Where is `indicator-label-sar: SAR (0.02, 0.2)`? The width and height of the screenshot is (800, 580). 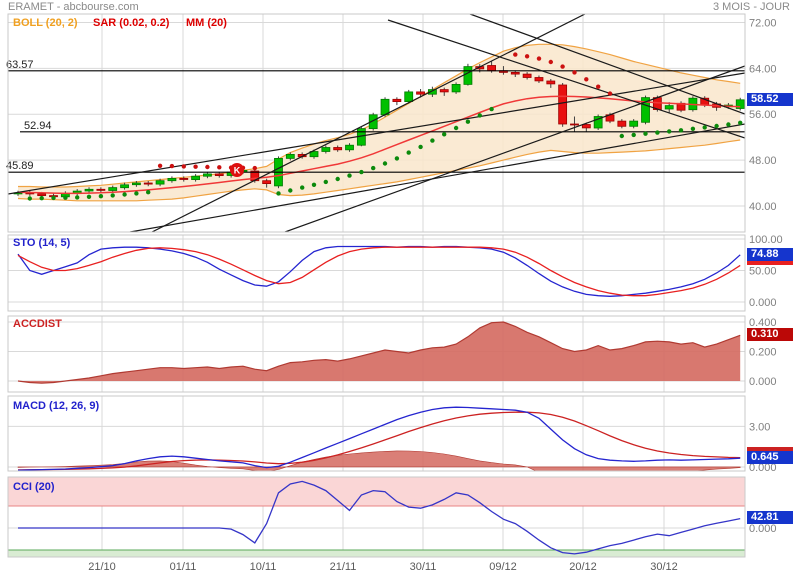
indicator-label-sar: SAR (0.02, 0.2) is located at coordinates (131, 23).